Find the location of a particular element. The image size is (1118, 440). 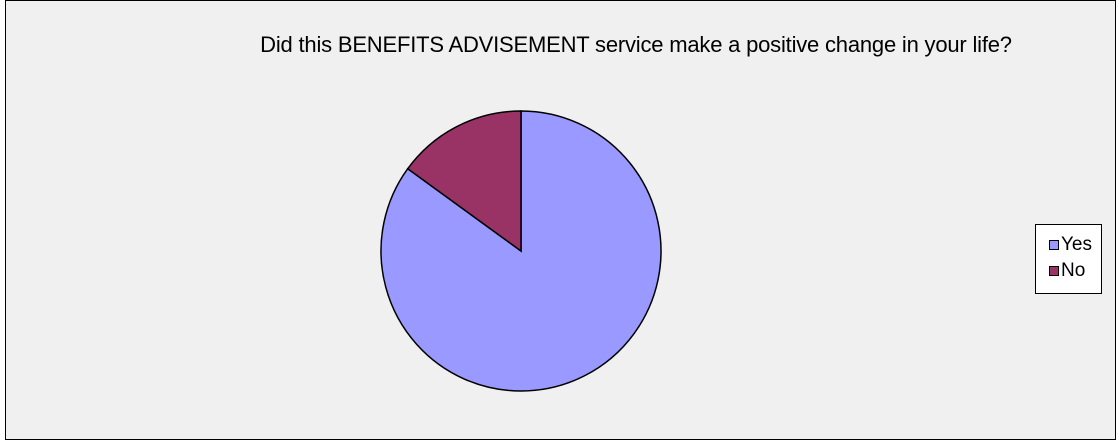

pie-slice-no is located at coordinates (464, 181).